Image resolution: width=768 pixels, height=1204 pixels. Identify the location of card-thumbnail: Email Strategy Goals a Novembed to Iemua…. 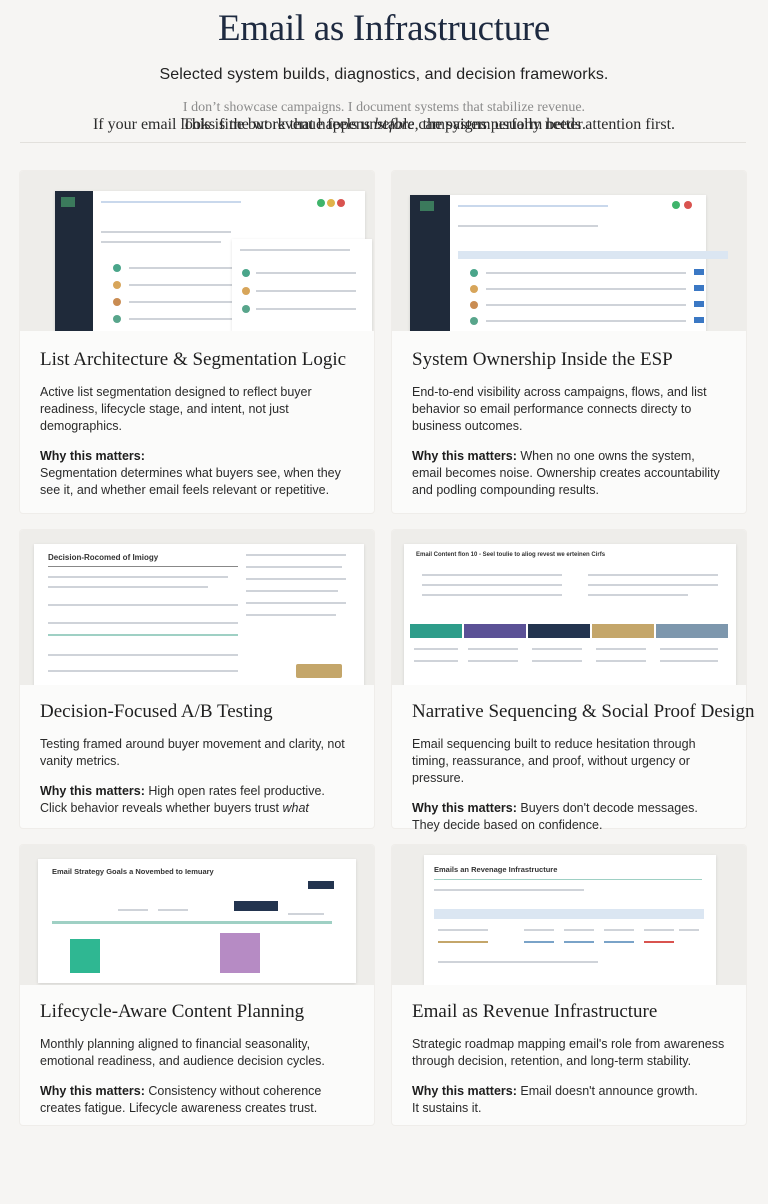
(197, 915).